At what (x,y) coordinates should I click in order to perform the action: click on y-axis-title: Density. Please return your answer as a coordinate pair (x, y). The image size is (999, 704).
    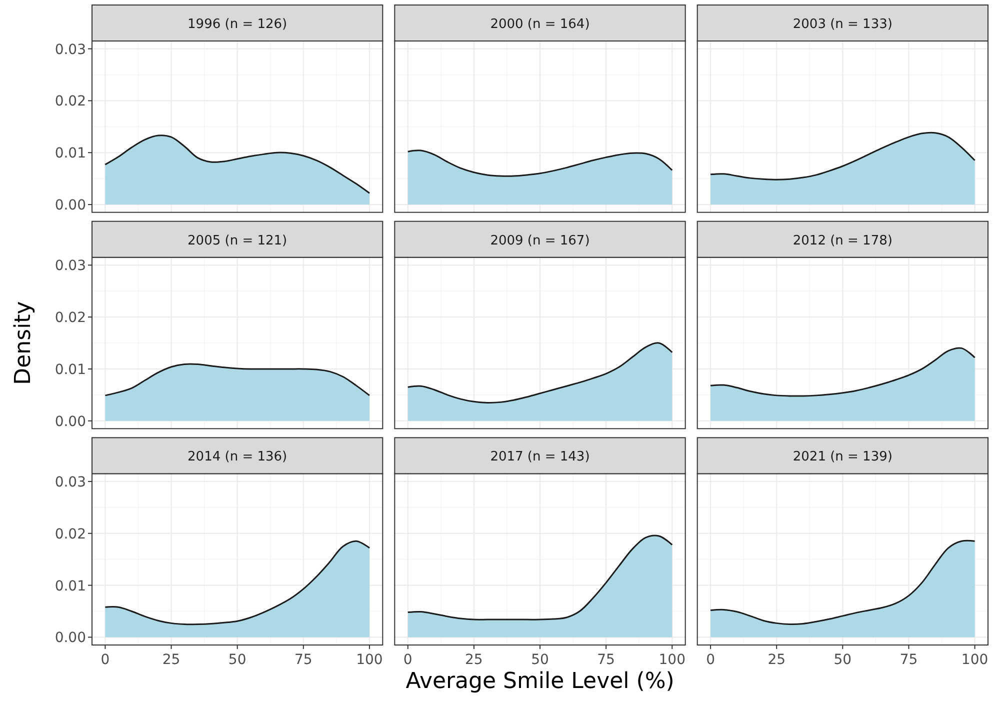
    Looking at the image, I should click on (23, 343).